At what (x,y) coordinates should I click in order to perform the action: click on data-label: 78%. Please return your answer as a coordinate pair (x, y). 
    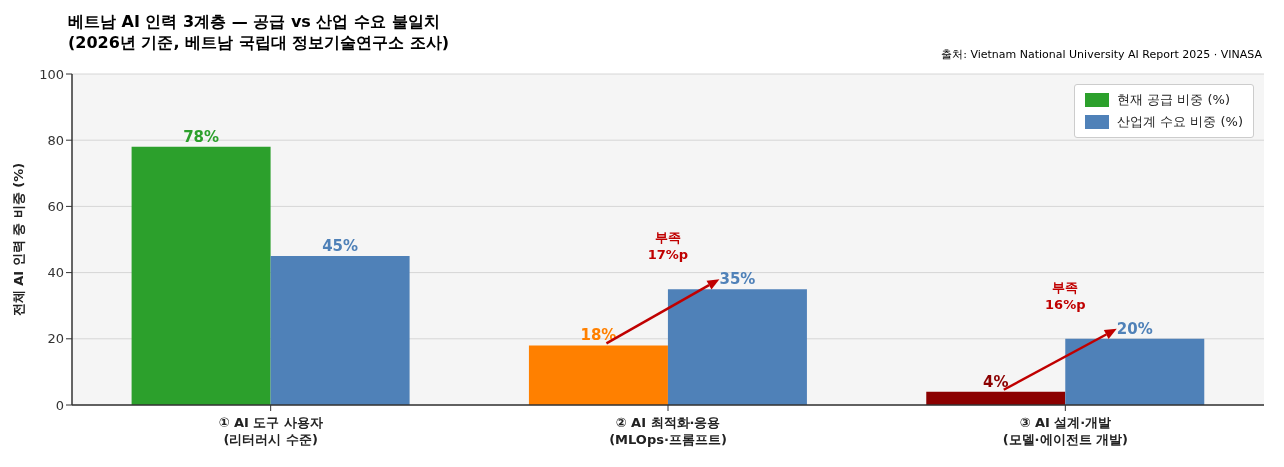
    Looking at the image, I should click on (201, 136).